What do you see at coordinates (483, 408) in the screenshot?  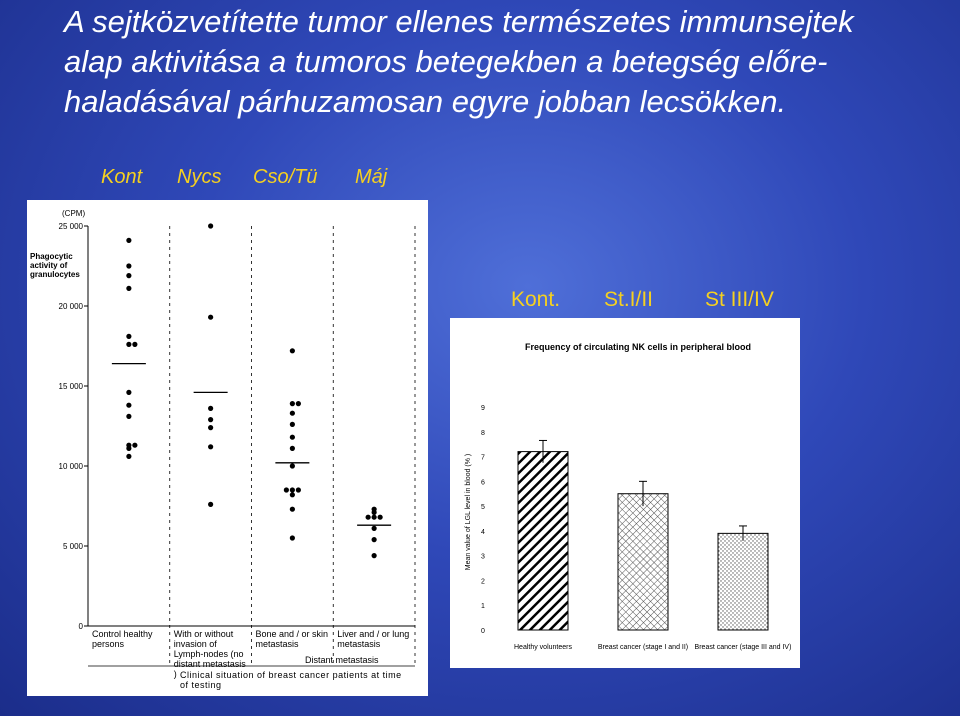 I see `y-tick-label: 9` at bounding box center [483, 408].